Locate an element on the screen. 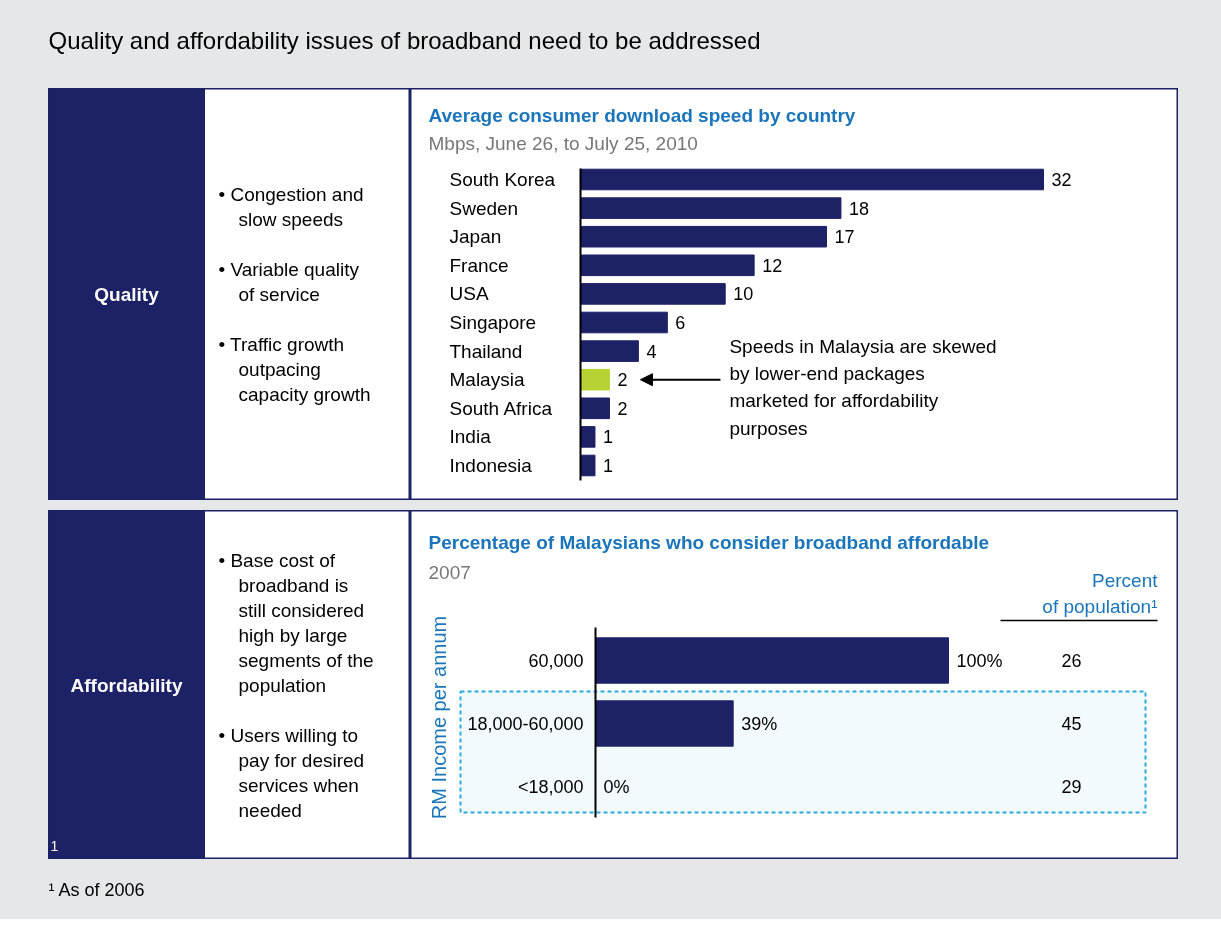  y-tick-label: France is located at coordinates (479, 265).